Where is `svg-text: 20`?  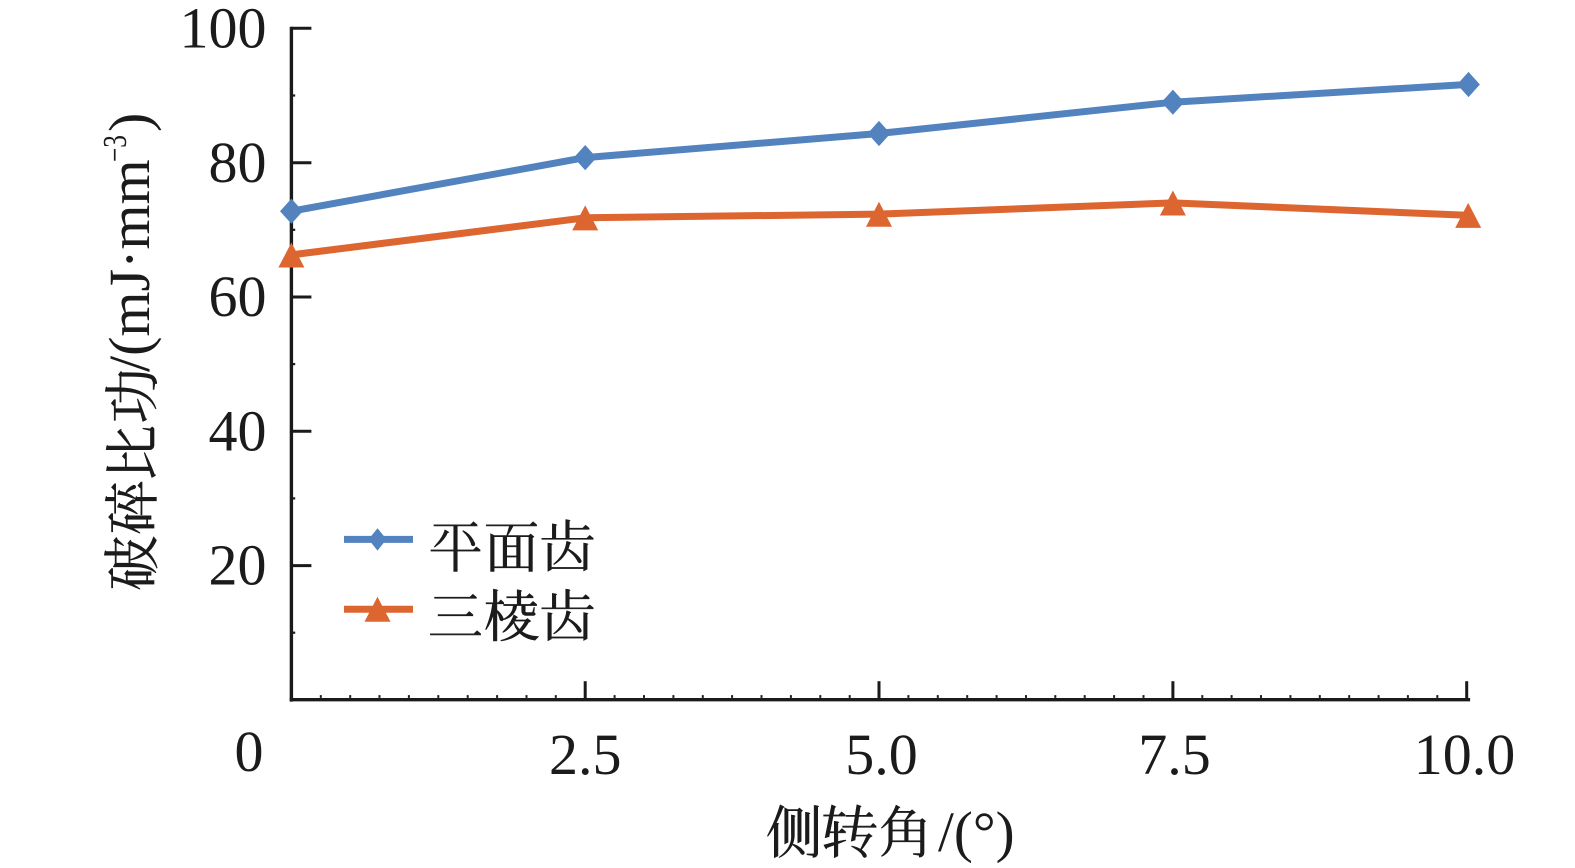 svg-text: 20 is located at coordinates (238, 565).